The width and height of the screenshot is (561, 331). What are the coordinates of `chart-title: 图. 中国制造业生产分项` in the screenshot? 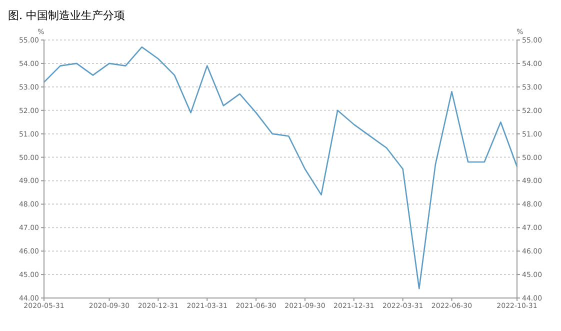 It's located at (67, 16).